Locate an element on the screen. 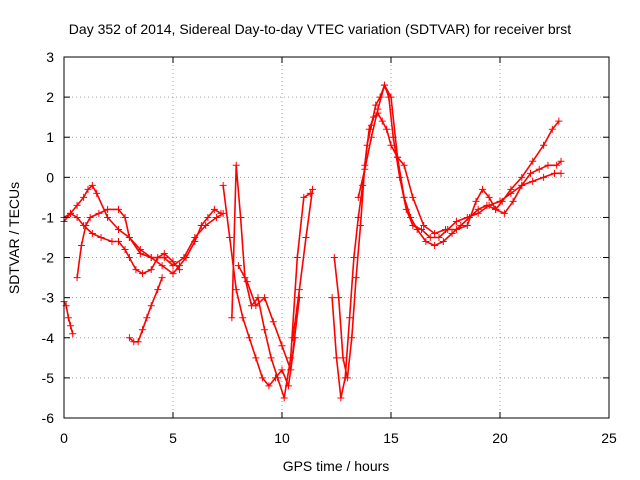  y-tick-label: -1 is located at coordinates (48, 217).